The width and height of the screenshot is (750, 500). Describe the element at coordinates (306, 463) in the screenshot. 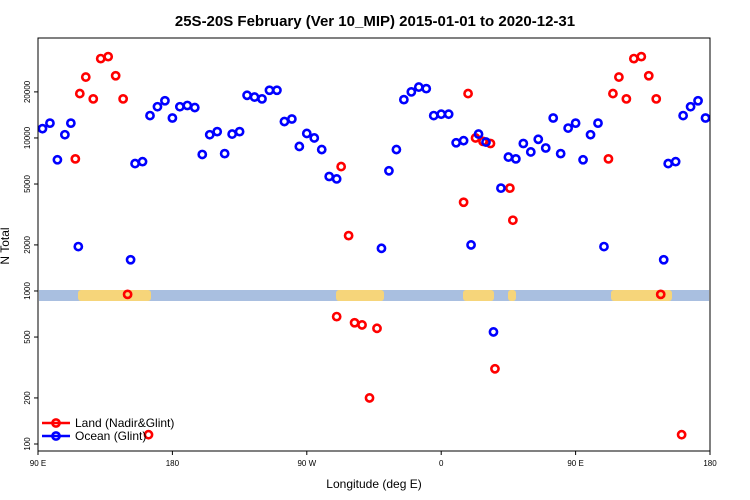

I see `x-tick-label: 90 W` at that location.